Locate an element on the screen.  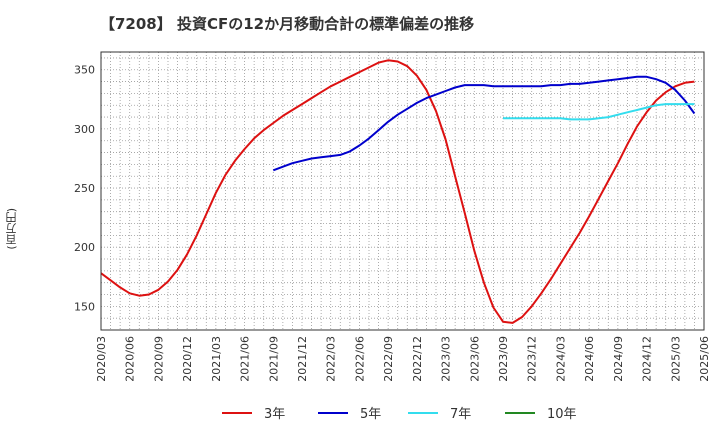
x-tick-label: 2022/09 is located at coordinates (388, 359).